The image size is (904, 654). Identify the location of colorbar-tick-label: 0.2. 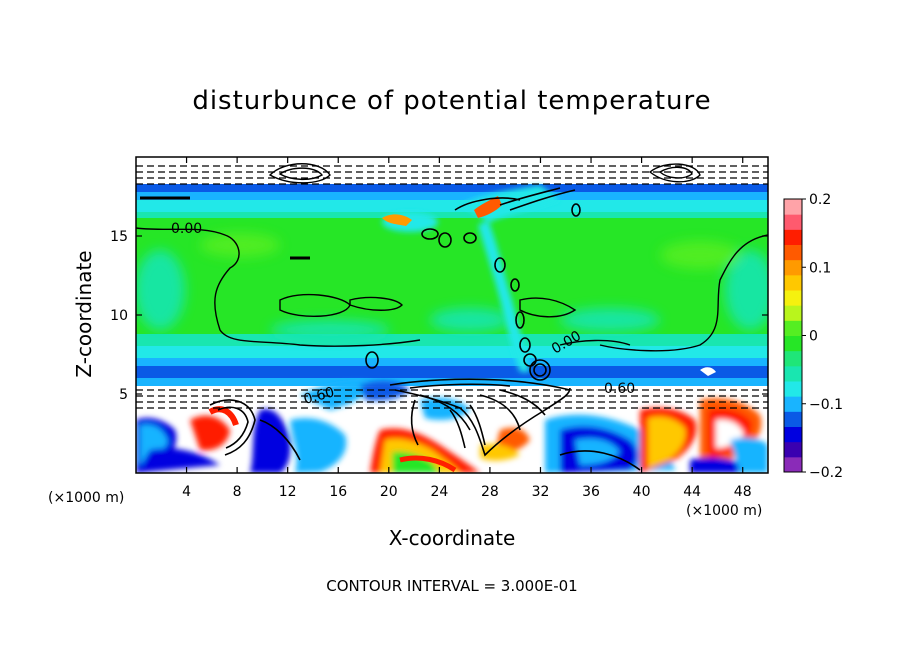
(820, 200).